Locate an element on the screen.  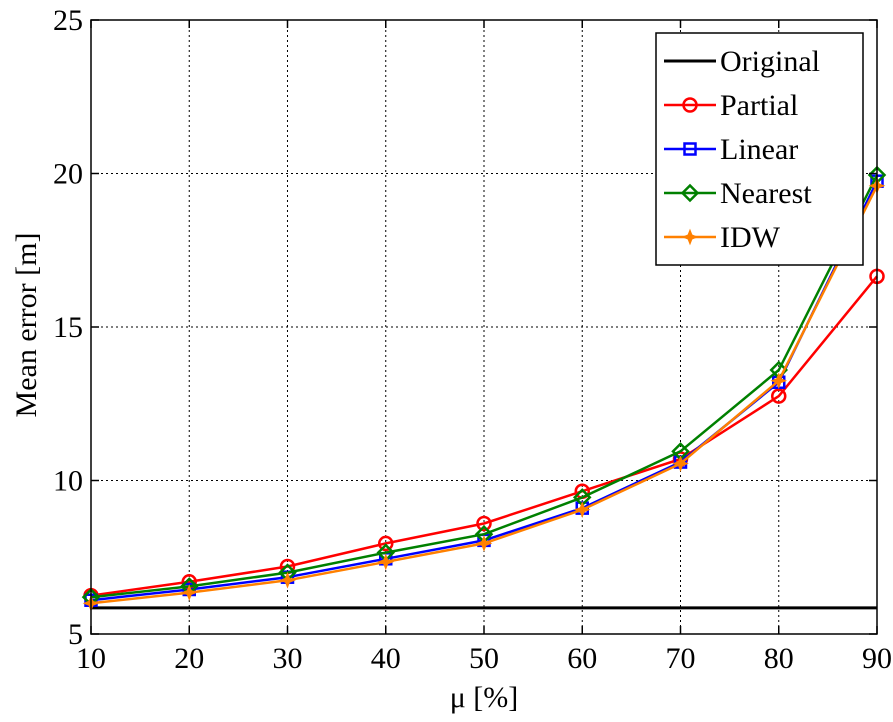
y-axis-label: Mean error [m] is located at coordinates (26, 325).